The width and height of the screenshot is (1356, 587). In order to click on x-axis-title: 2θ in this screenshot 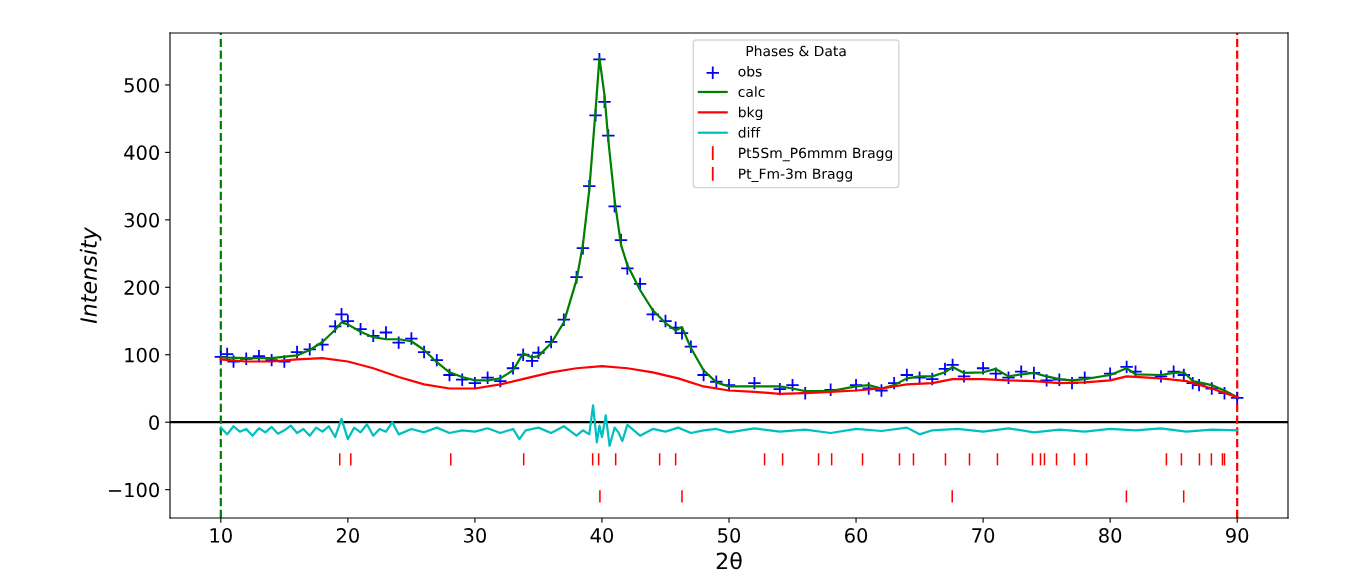, I will do `click(729, 560)`.